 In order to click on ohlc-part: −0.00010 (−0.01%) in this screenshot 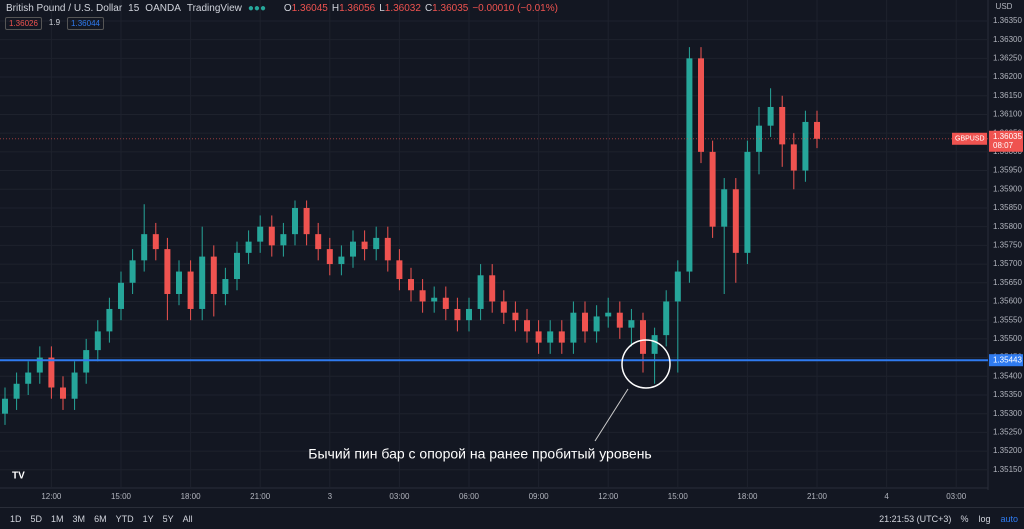, I will do `click(515, 8)`.